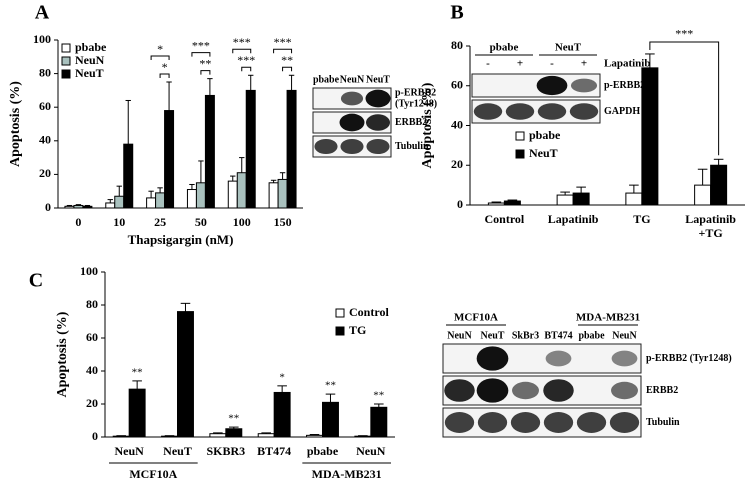  What do you see at coordinates (710, 226) in the screenshot?
I see `x-tick-label: Lapatinib +TG` at bounding box center [710, 226].